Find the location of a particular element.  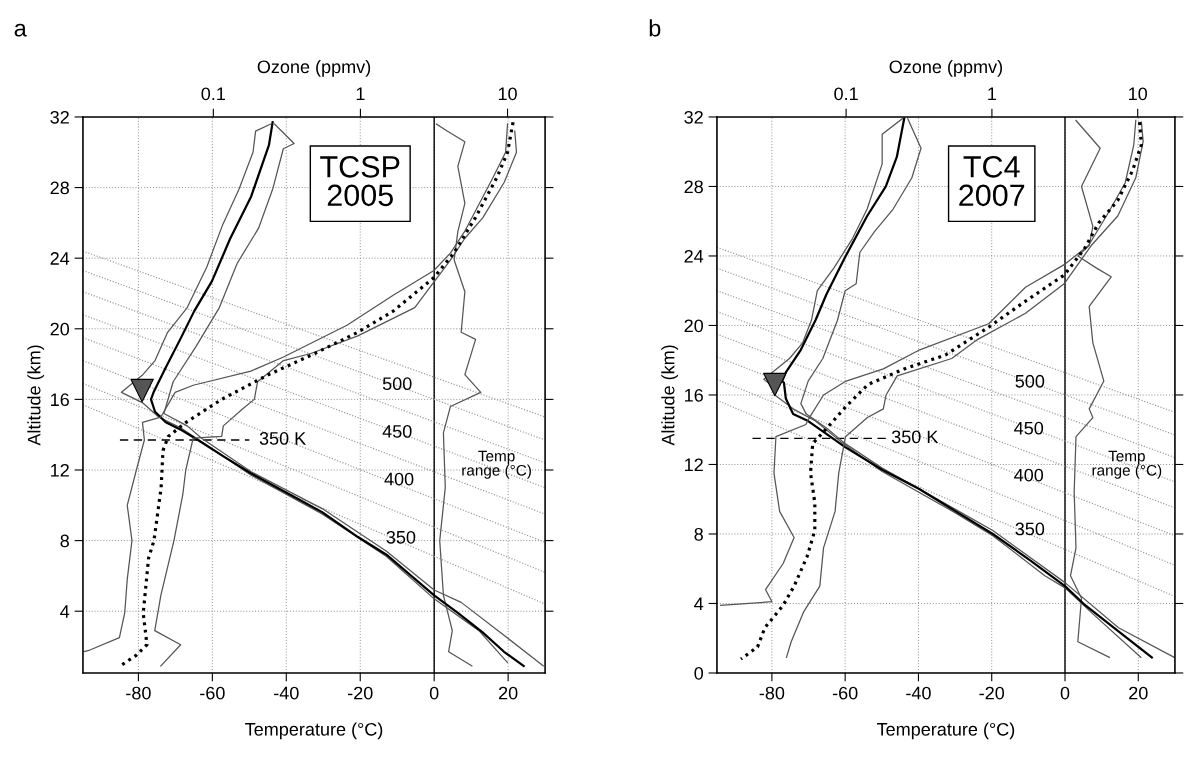

annotation: TC4 2007 is located at coordinates (992, 181).